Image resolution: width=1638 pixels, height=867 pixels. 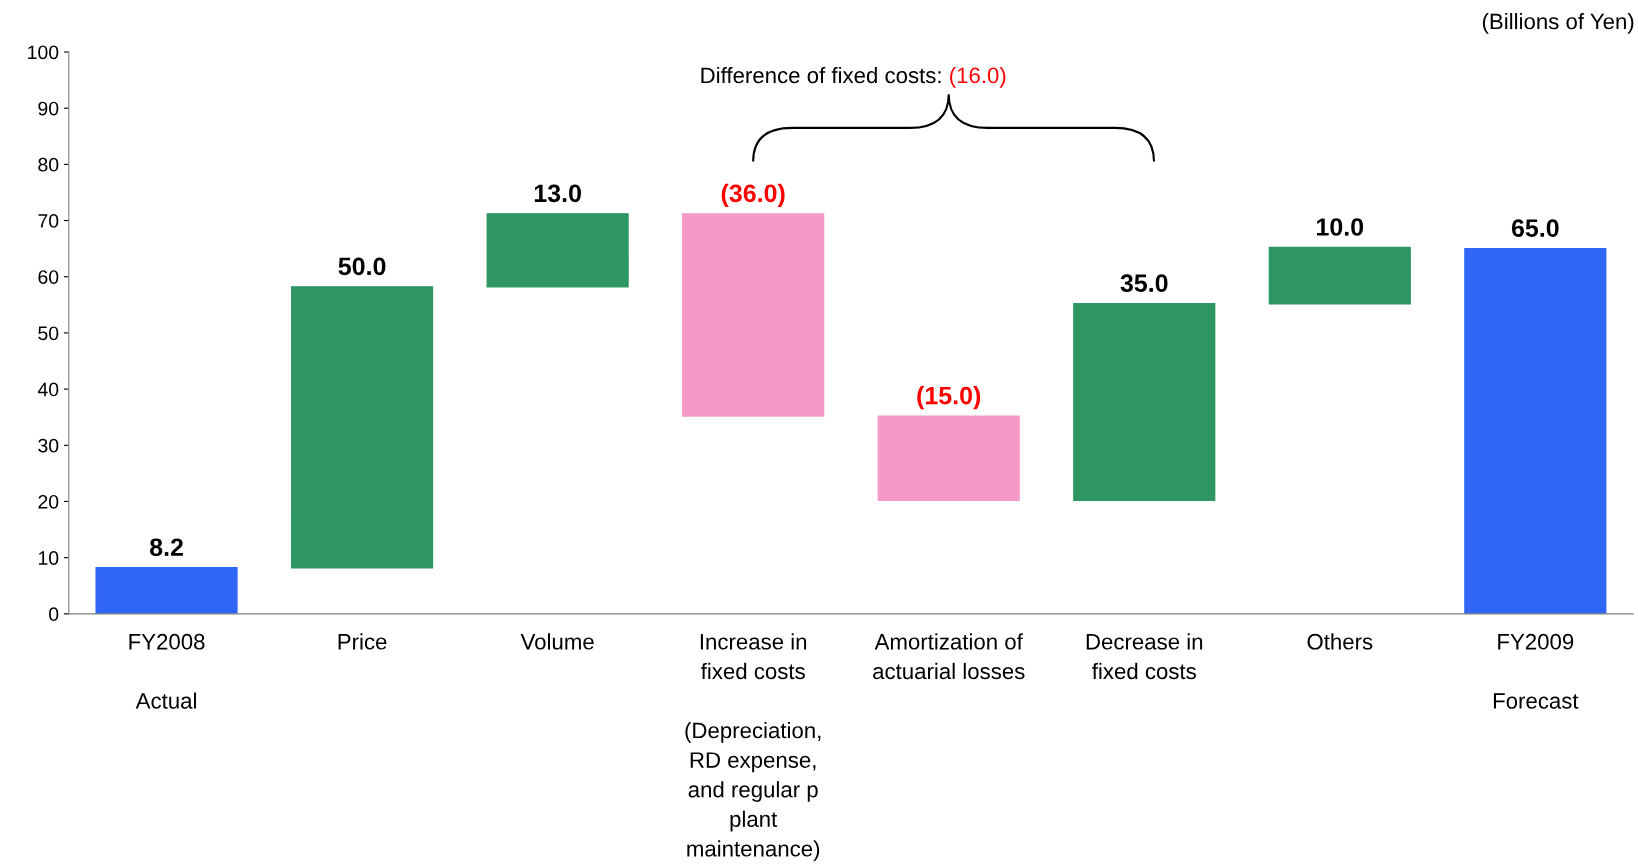 What do you see at coordinates (1340, 641) in the screenshot?
I see `x-tick-label: Others` at bounding box center [1340, 641].